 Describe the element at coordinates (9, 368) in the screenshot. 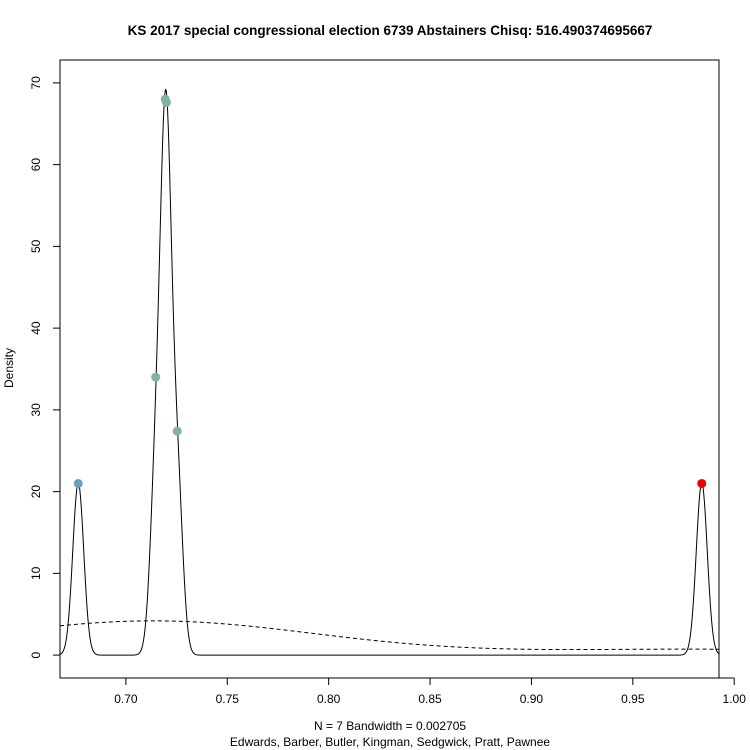

I see `y-axis-label: Density` at that location.